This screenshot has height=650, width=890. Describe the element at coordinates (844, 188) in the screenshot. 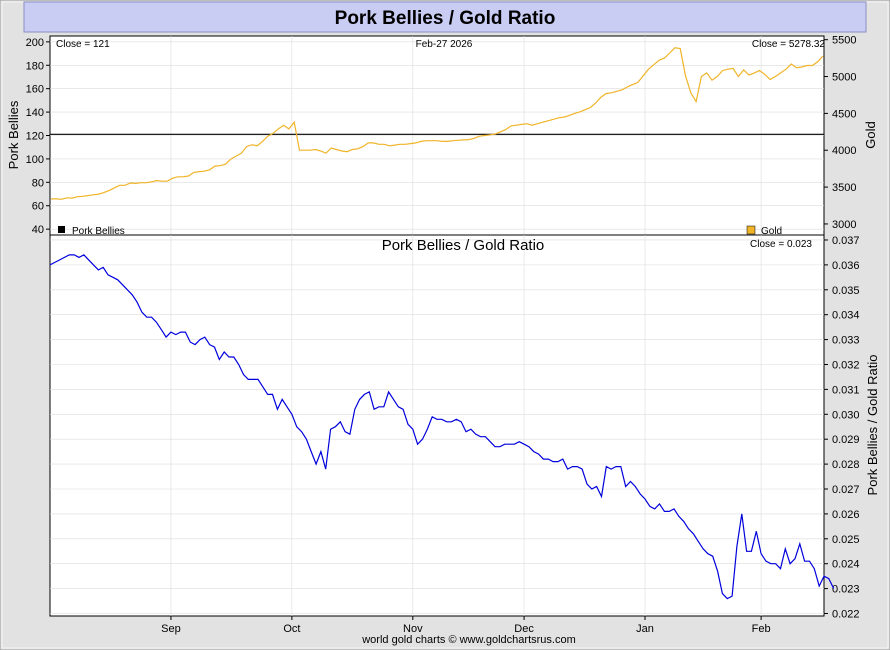

I see `top-right-tick-label: 3500` at that location.